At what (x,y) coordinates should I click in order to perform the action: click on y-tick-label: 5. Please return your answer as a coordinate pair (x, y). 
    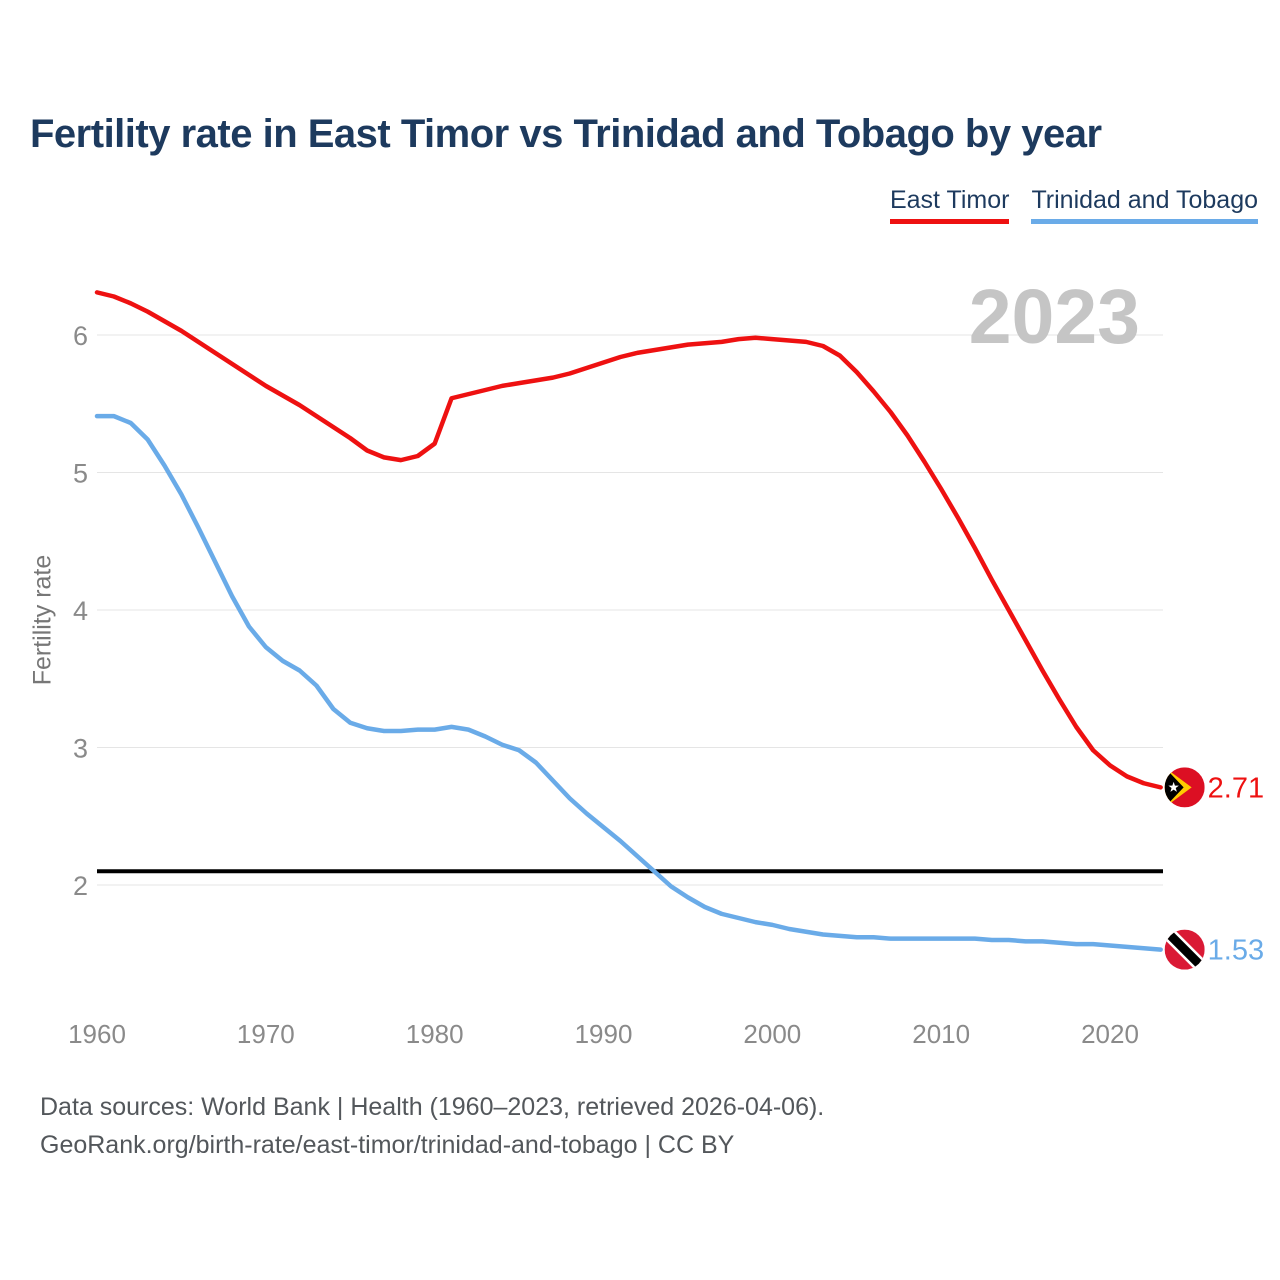
    Looking at the image, I should click on (80, 474).